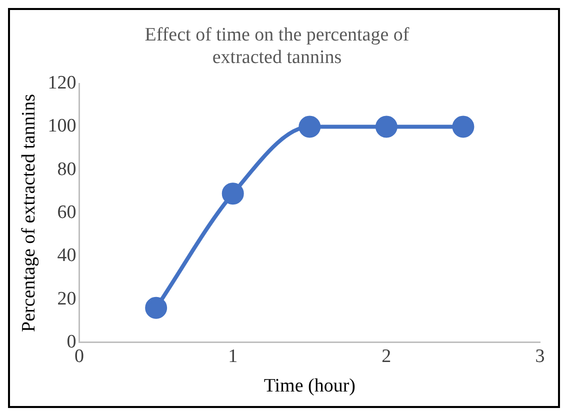 This screenshot has width=568, height=416. Describe the element at coordinates (66, 169) in the screenshot. I see `y-tick-label: 80` at that location.